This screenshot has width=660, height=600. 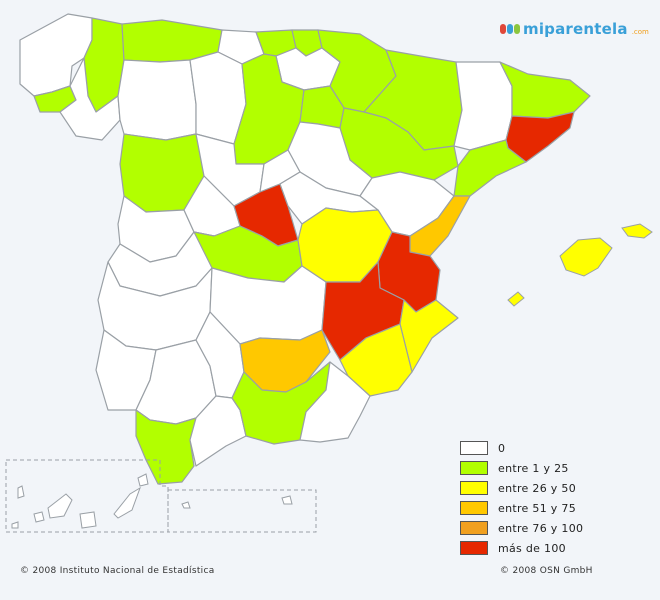 What do you see at coordinates (157, 100) in the screenshot?
I see `province-leon` at bounding box center [157, 100].